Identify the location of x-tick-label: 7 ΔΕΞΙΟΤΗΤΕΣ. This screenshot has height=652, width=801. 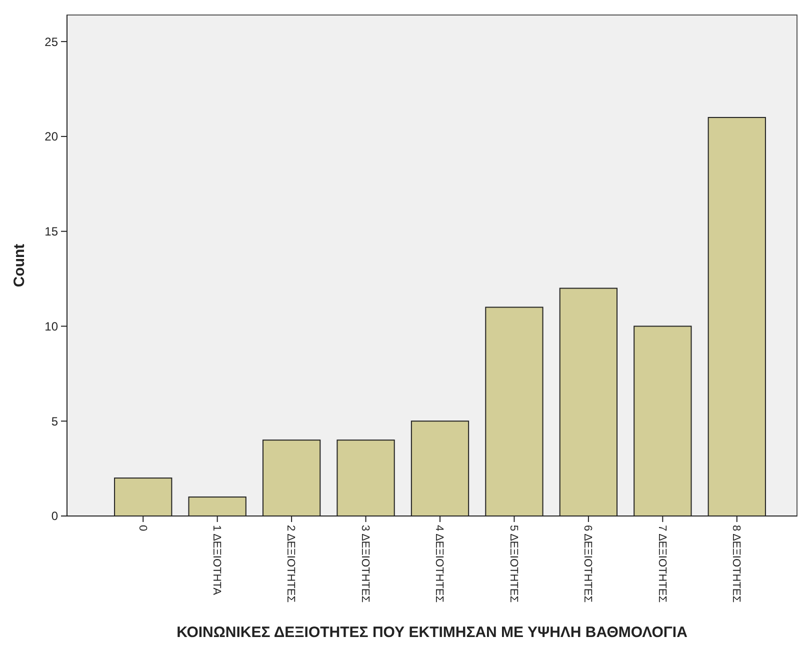
(662, 564).